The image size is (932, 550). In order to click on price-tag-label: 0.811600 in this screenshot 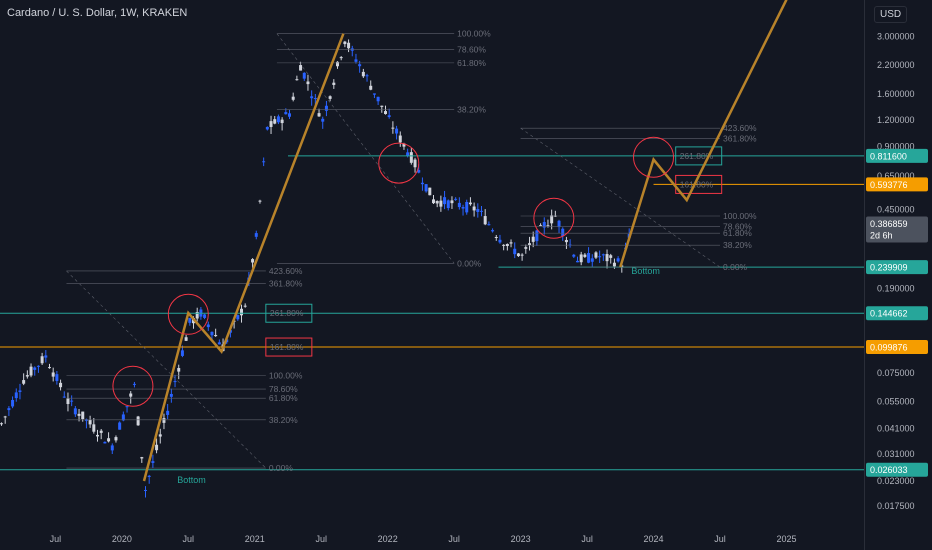, I will do `click(888, 156)`.